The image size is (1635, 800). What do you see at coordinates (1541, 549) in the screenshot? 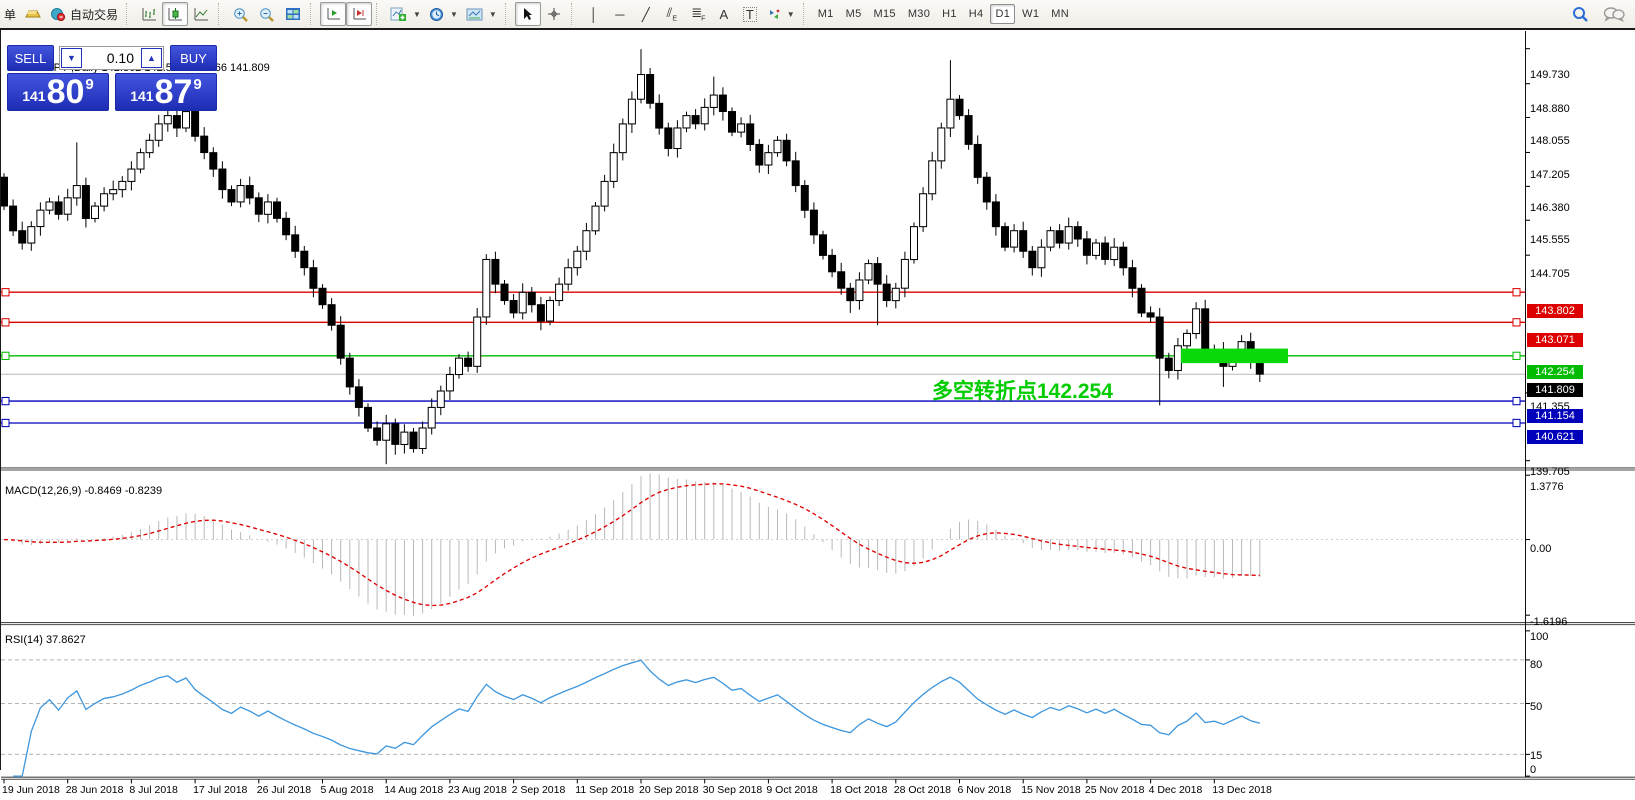
I see `macd-tick-label: 0.00` at bounding box center [1541, 549].